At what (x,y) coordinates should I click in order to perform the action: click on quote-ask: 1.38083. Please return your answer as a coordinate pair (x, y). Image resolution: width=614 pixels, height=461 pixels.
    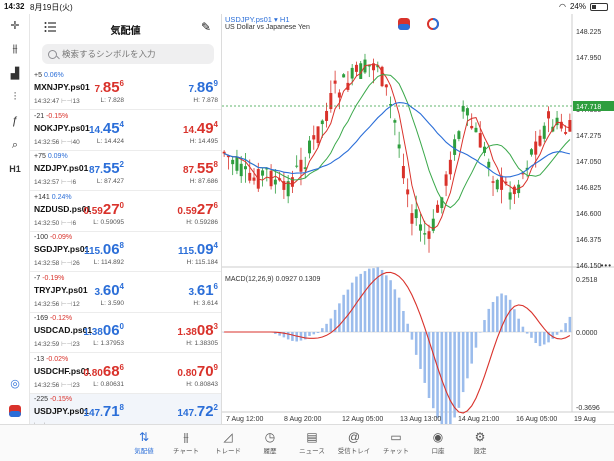
    Looking at the image, I should click on (197, 330).